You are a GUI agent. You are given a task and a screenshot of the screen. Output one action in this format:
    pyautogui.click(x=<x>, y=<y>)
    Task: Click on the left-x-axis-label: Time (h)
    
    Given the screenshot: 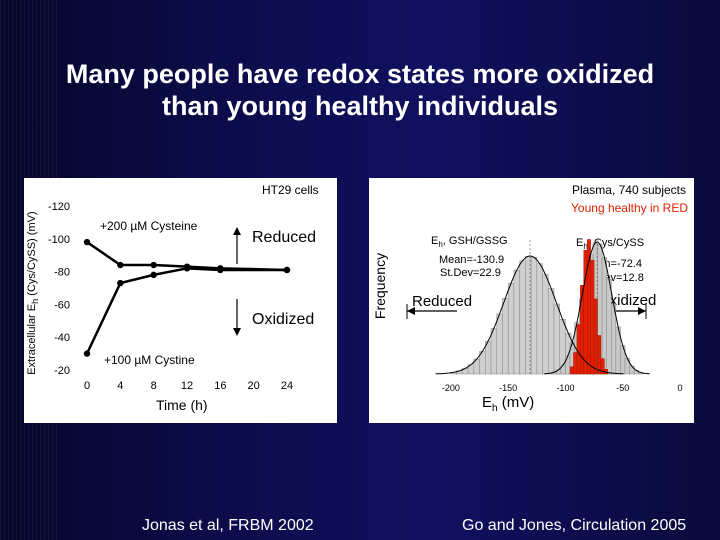 What is the action you would take?
    pyautogui.click(x=182, y=405)
    